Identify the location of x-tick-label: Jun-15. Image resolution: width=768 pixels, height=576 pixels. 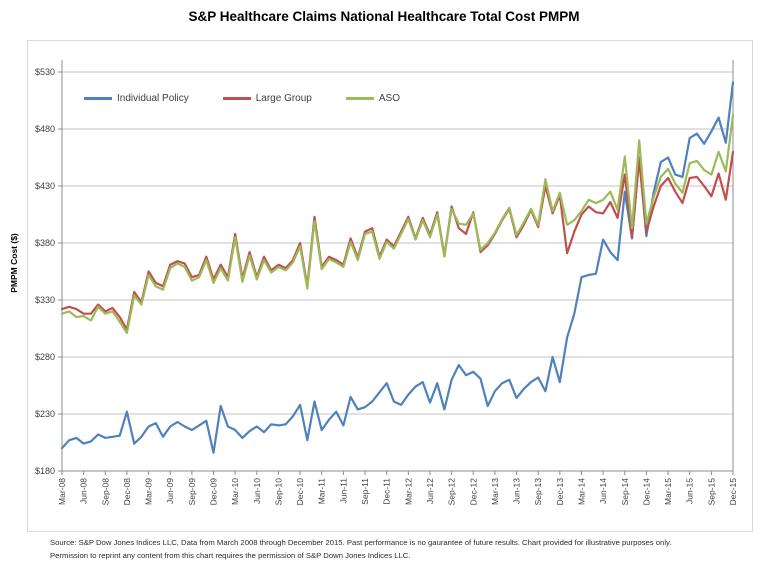
(690, 491).